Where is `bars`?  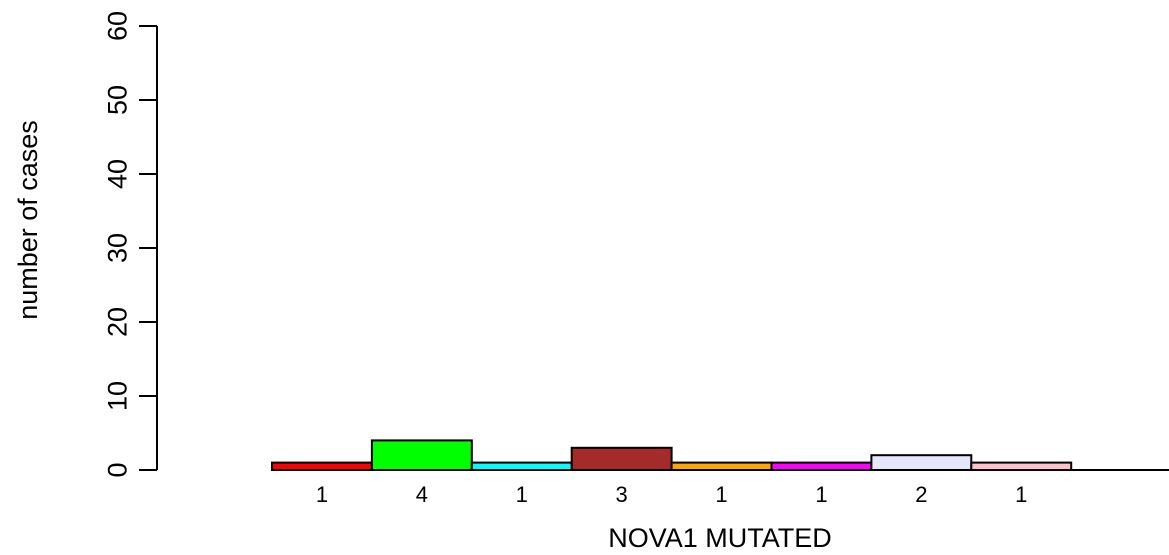
bars is located at coordinates (672, 455).